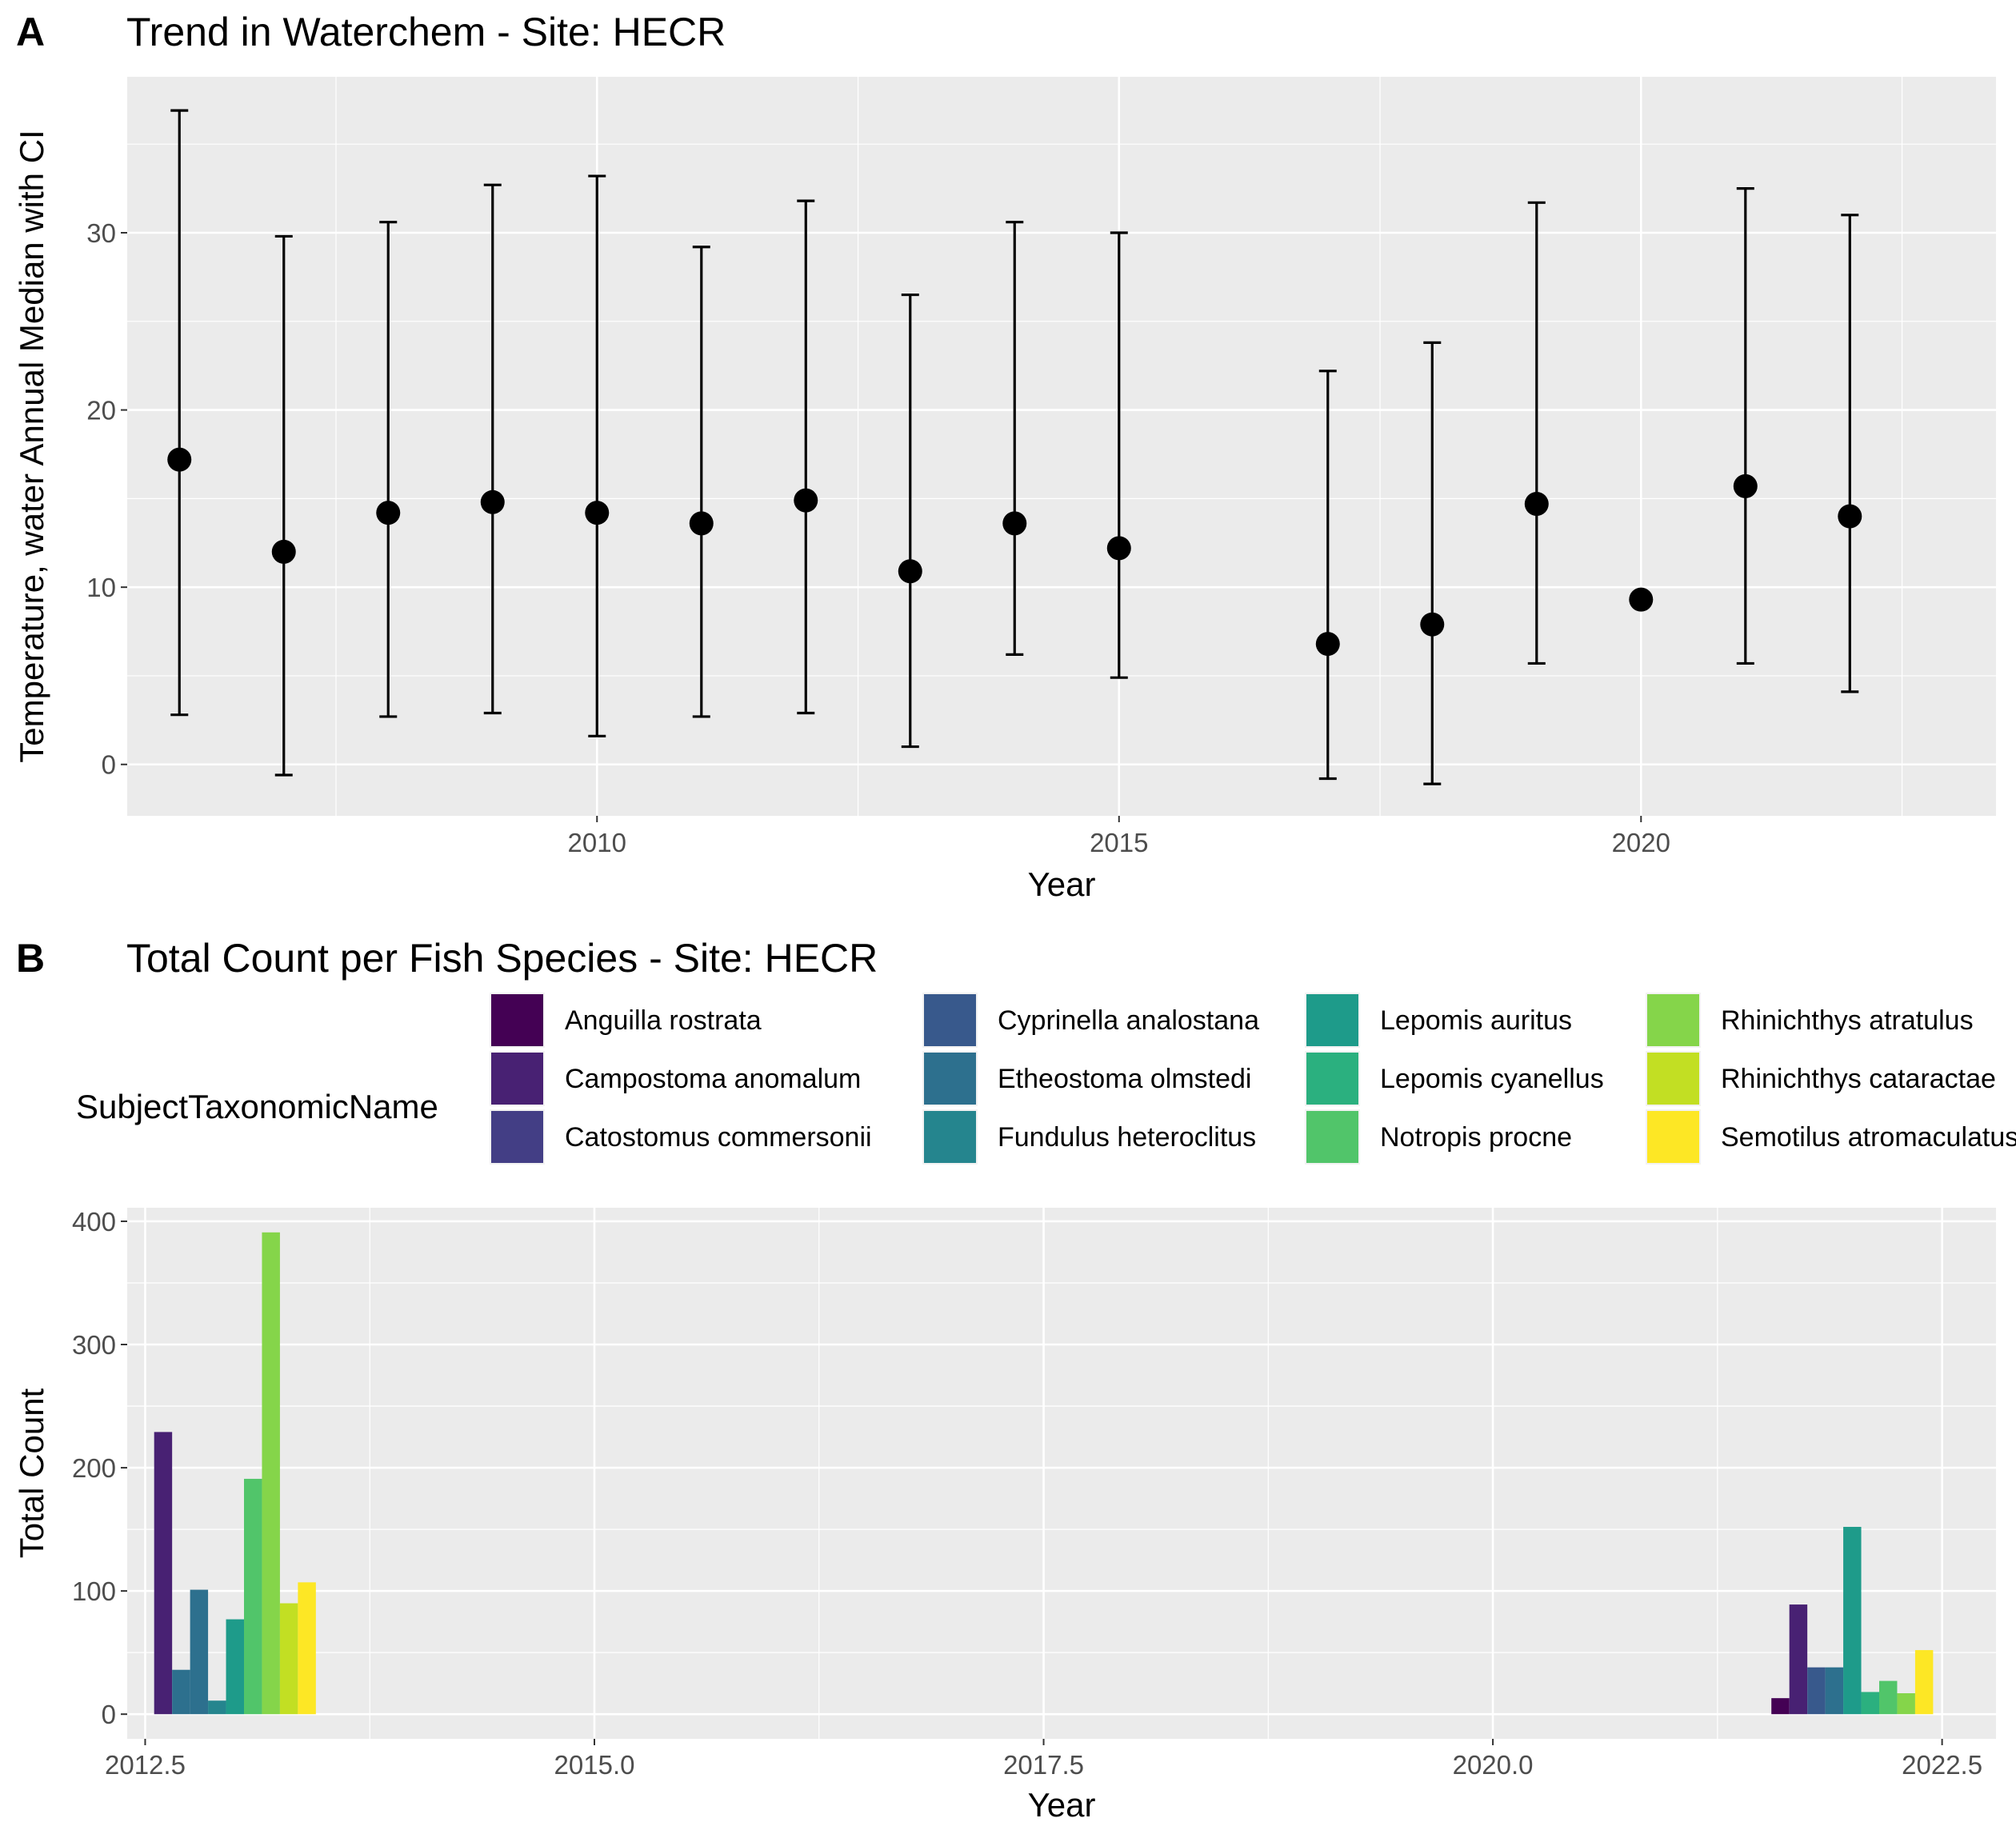  I want to click on legend-item: Lepomis auritus, so click(1438, 1020).